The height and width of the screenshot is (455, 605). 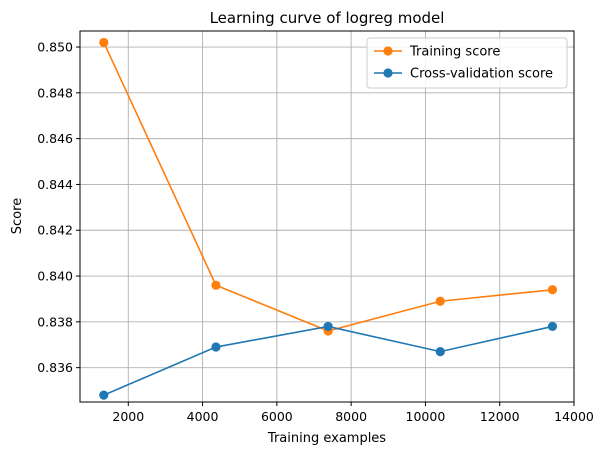 I want to click on x-tick-label: 10000, so click(x=426, y=416).